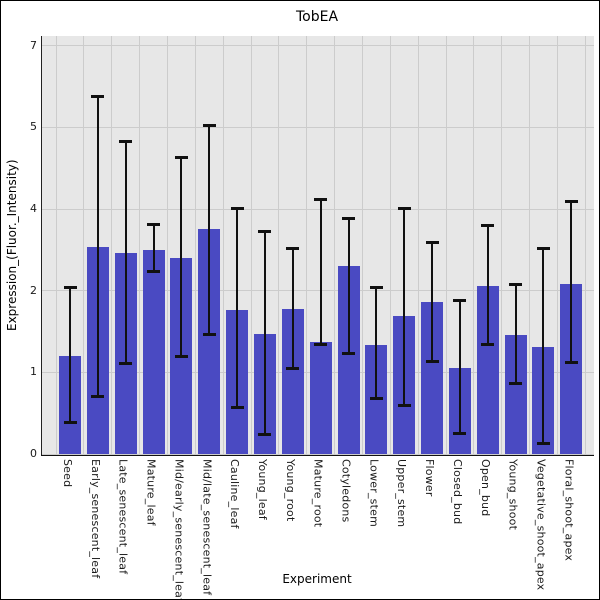  Describe the element at coordinates (513, 495) in the screenshot. I see `x-tick-label: Young_shoot` at that location.